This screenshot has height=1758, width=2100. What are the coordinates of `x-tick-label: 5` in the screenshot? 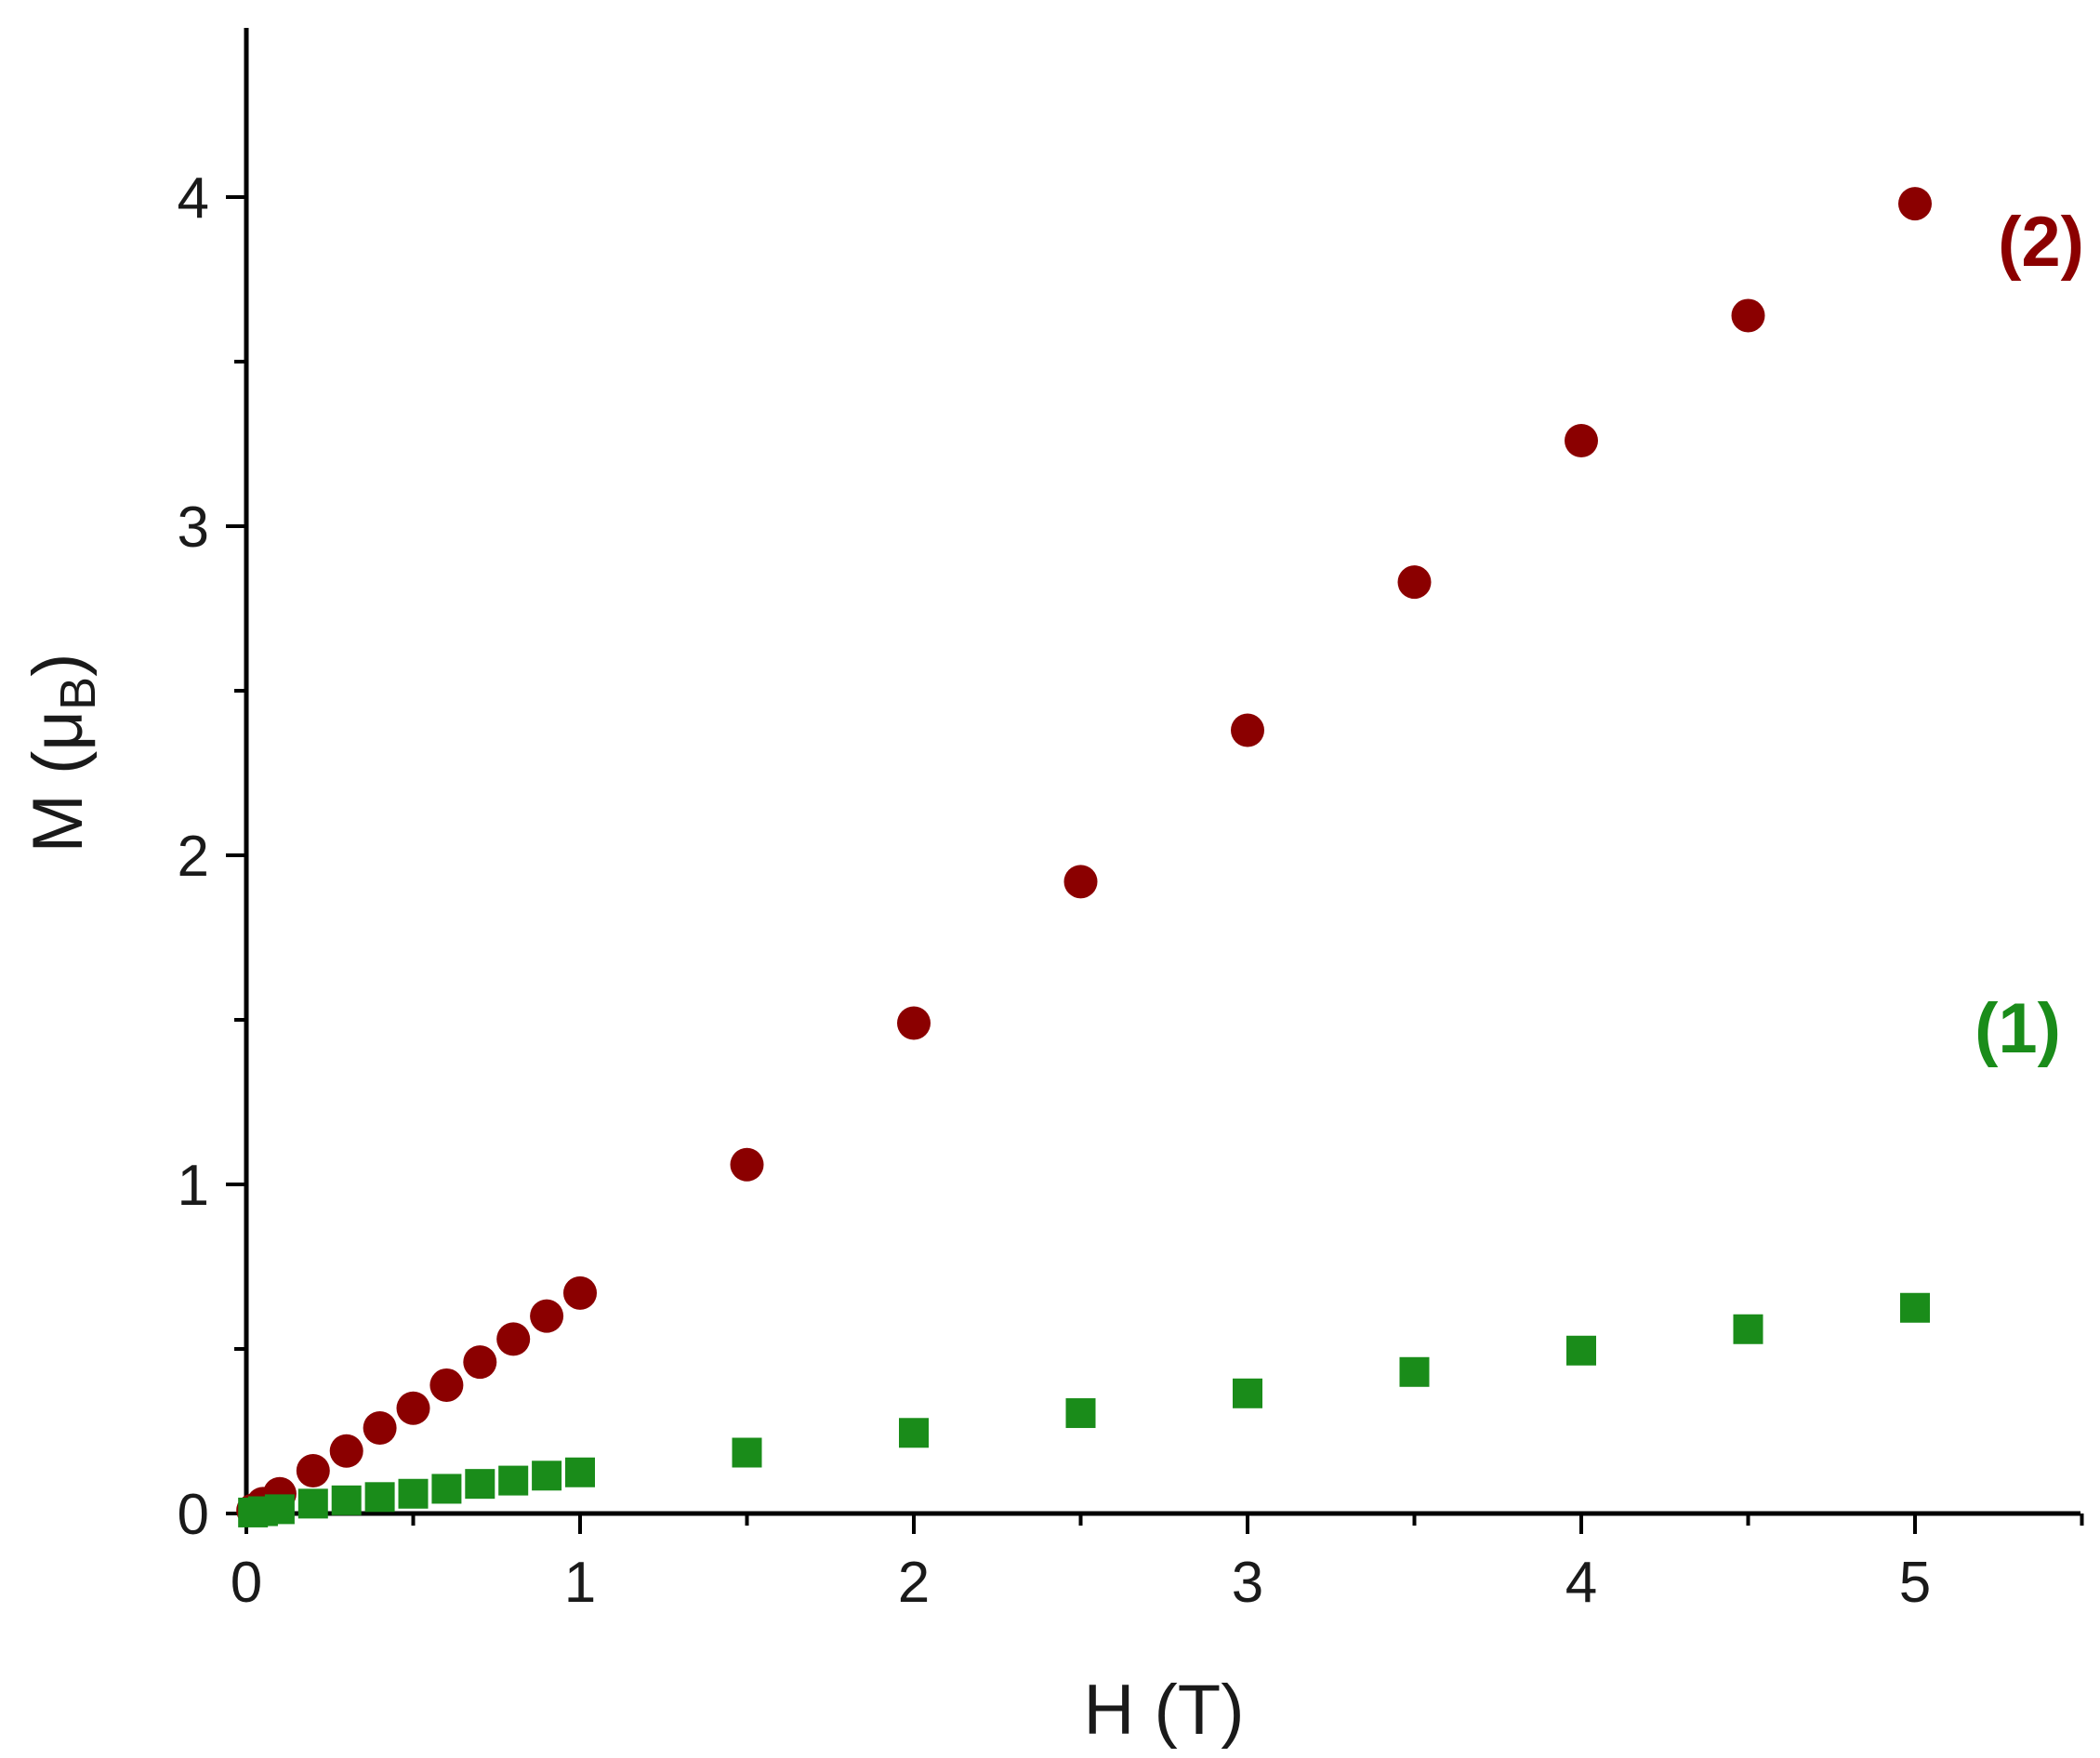 It's located at (1915, 1583).